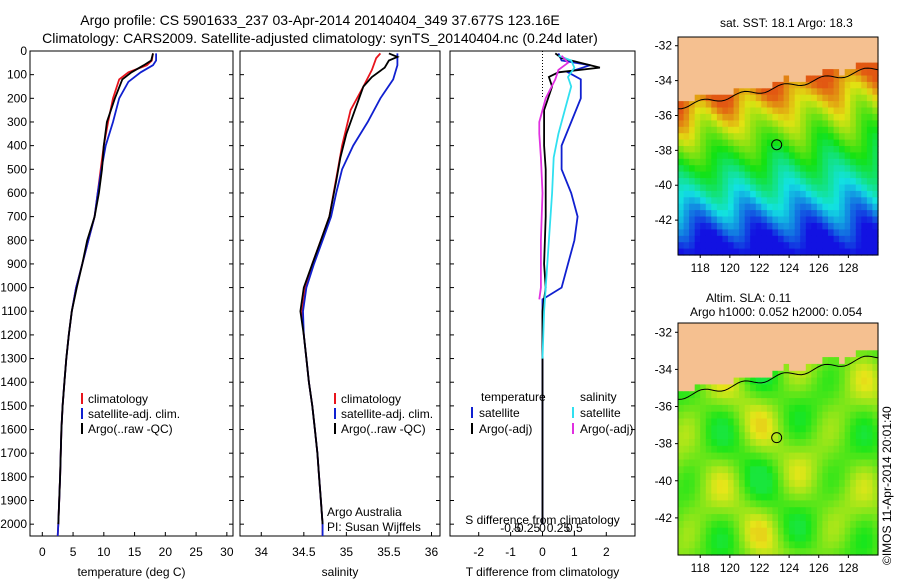 The width and height of the screenshot is (900, 580). Describe the element at coordinates (23, 51) in the screenshot. I see `y-tick-label: 0` at that location.